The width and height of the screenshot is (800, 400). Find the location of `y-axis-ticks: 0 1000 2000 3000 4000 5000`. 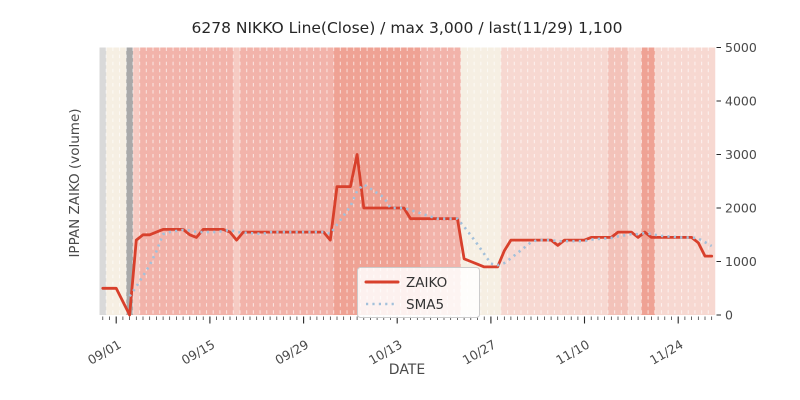

y-axis-ticks: 0 1000 2000 3000 4000 5000 is located at coordinates (736, 181).